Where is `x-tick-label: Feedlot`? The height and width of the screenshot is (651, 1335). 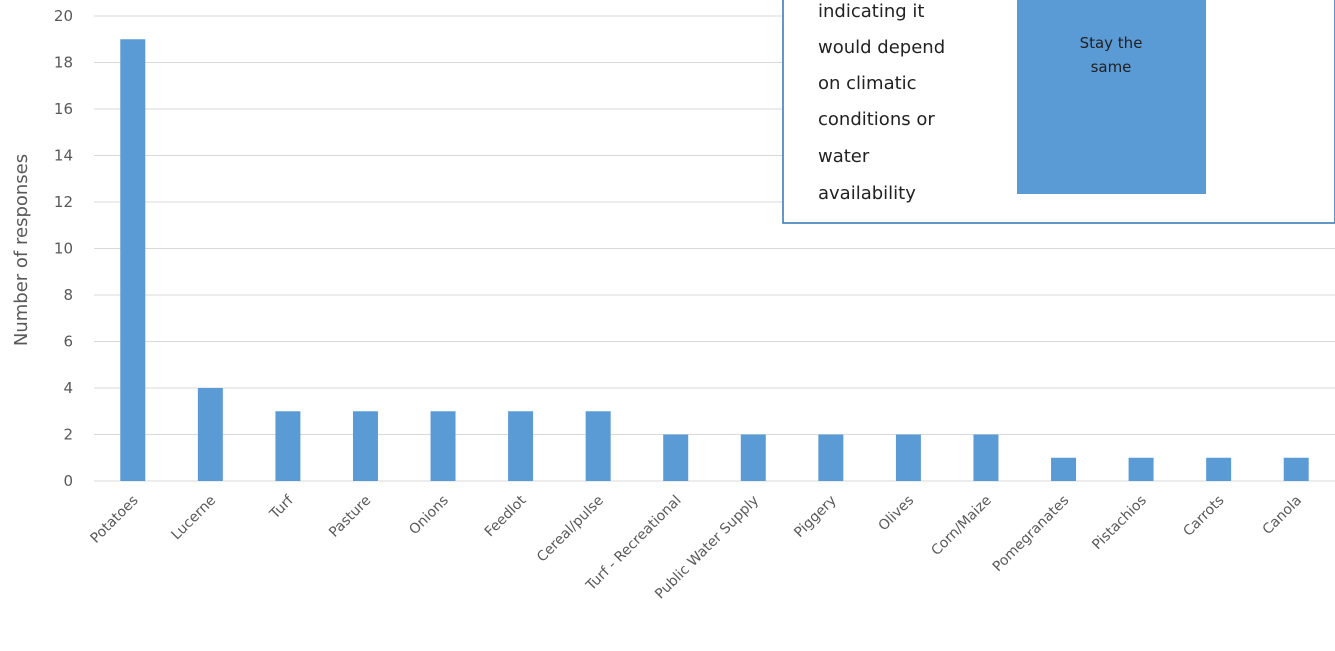
x-tick-label: Feedlot is located at coordinates (506, 516).